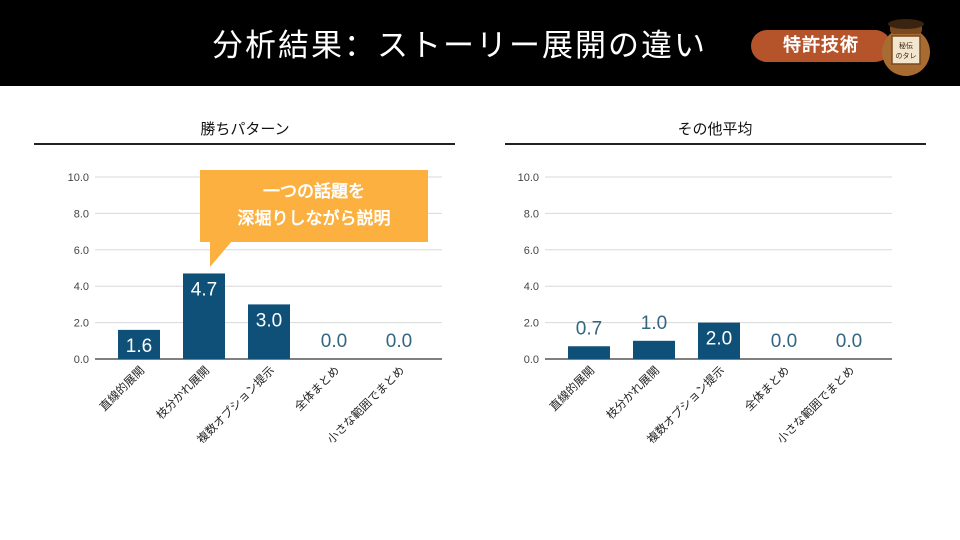 The image size is (960, 540). Describe the element at coordinates (459, 46) in the screenshot. I see `page-title: 分析結果：ストーリー展開の違い` at that location.